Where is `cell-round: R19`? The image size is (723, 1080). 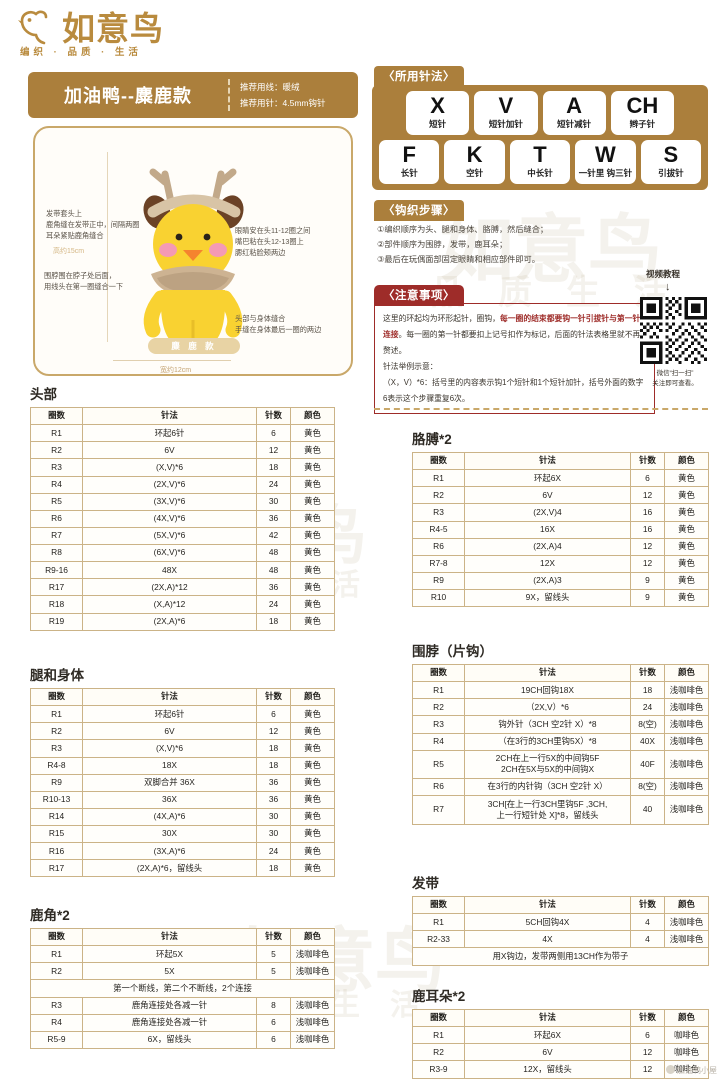 cell-round: R19 is located at coordinates (56, 621).